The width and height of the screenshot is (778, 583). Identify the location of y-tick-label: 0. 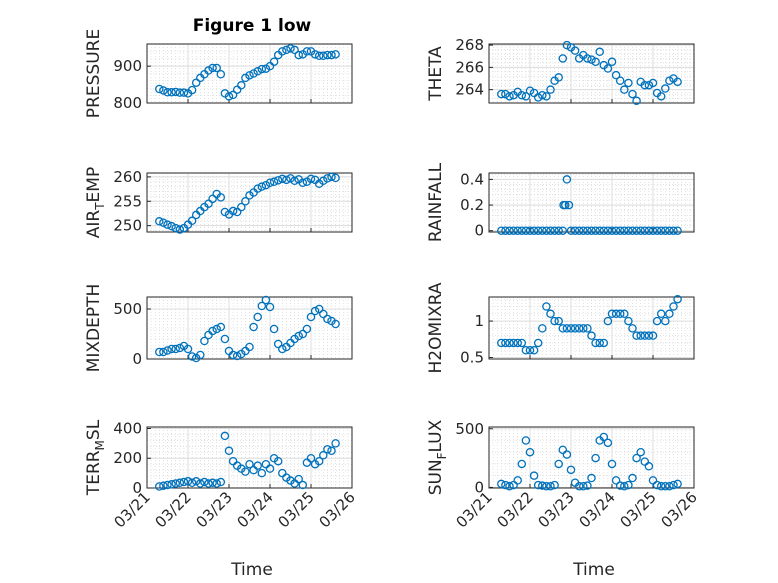
(479, 487).